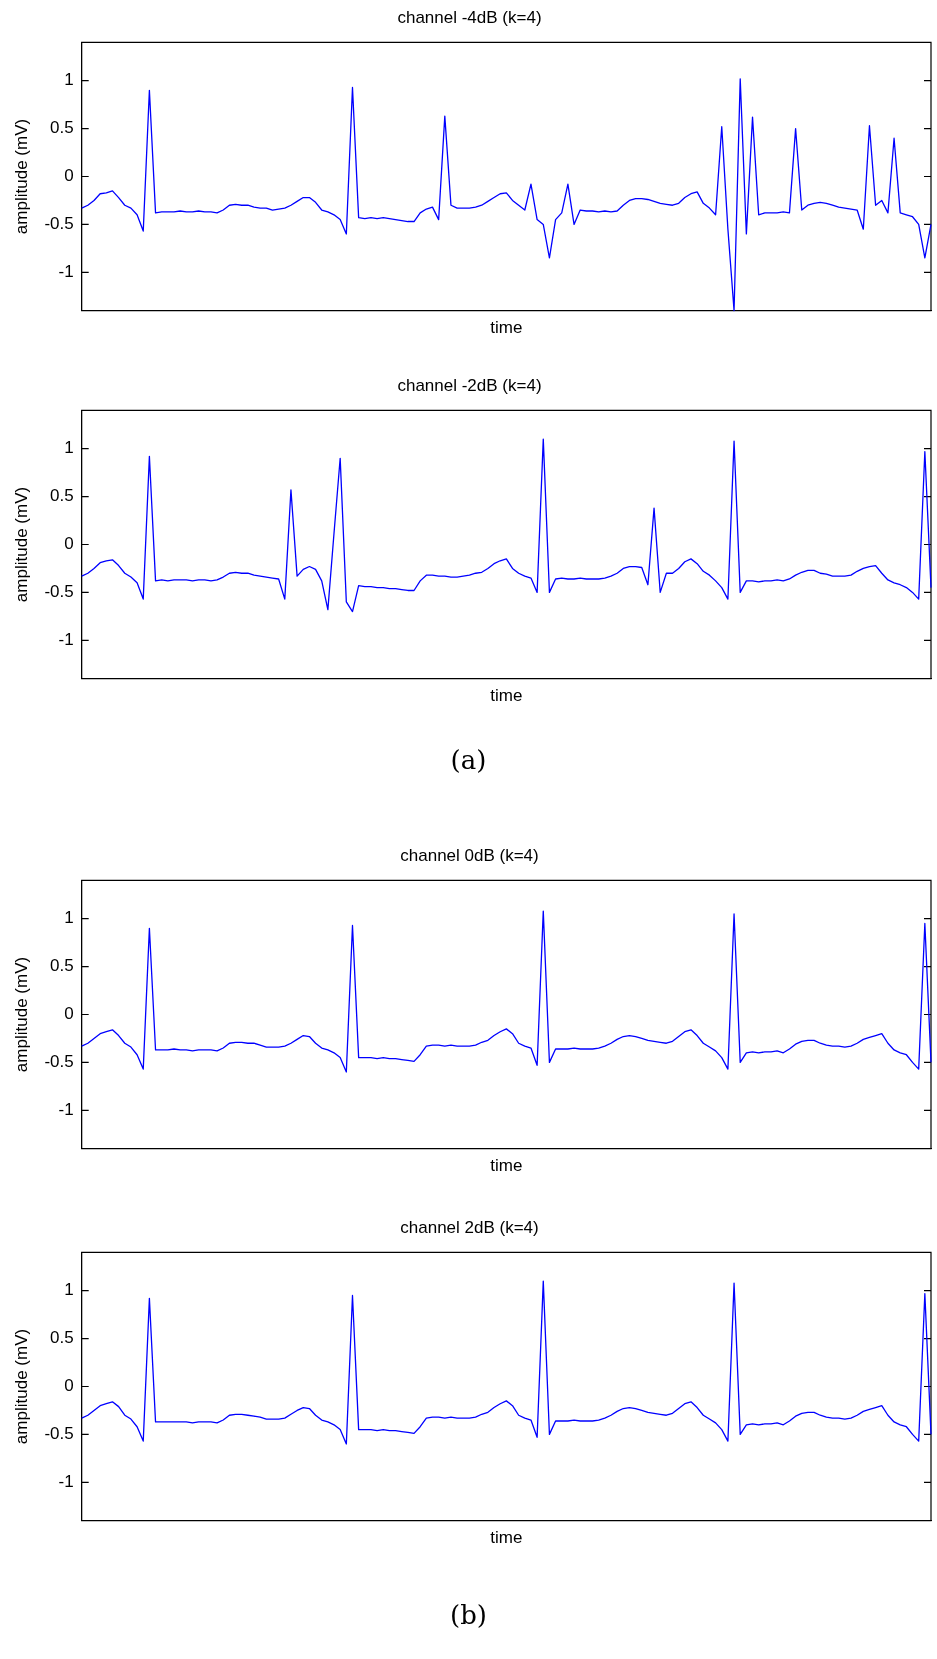  Describe the element at coordinates (469, 17) in the screenshot. I see `chart-title: channel -4dB (k=4)` at that location.